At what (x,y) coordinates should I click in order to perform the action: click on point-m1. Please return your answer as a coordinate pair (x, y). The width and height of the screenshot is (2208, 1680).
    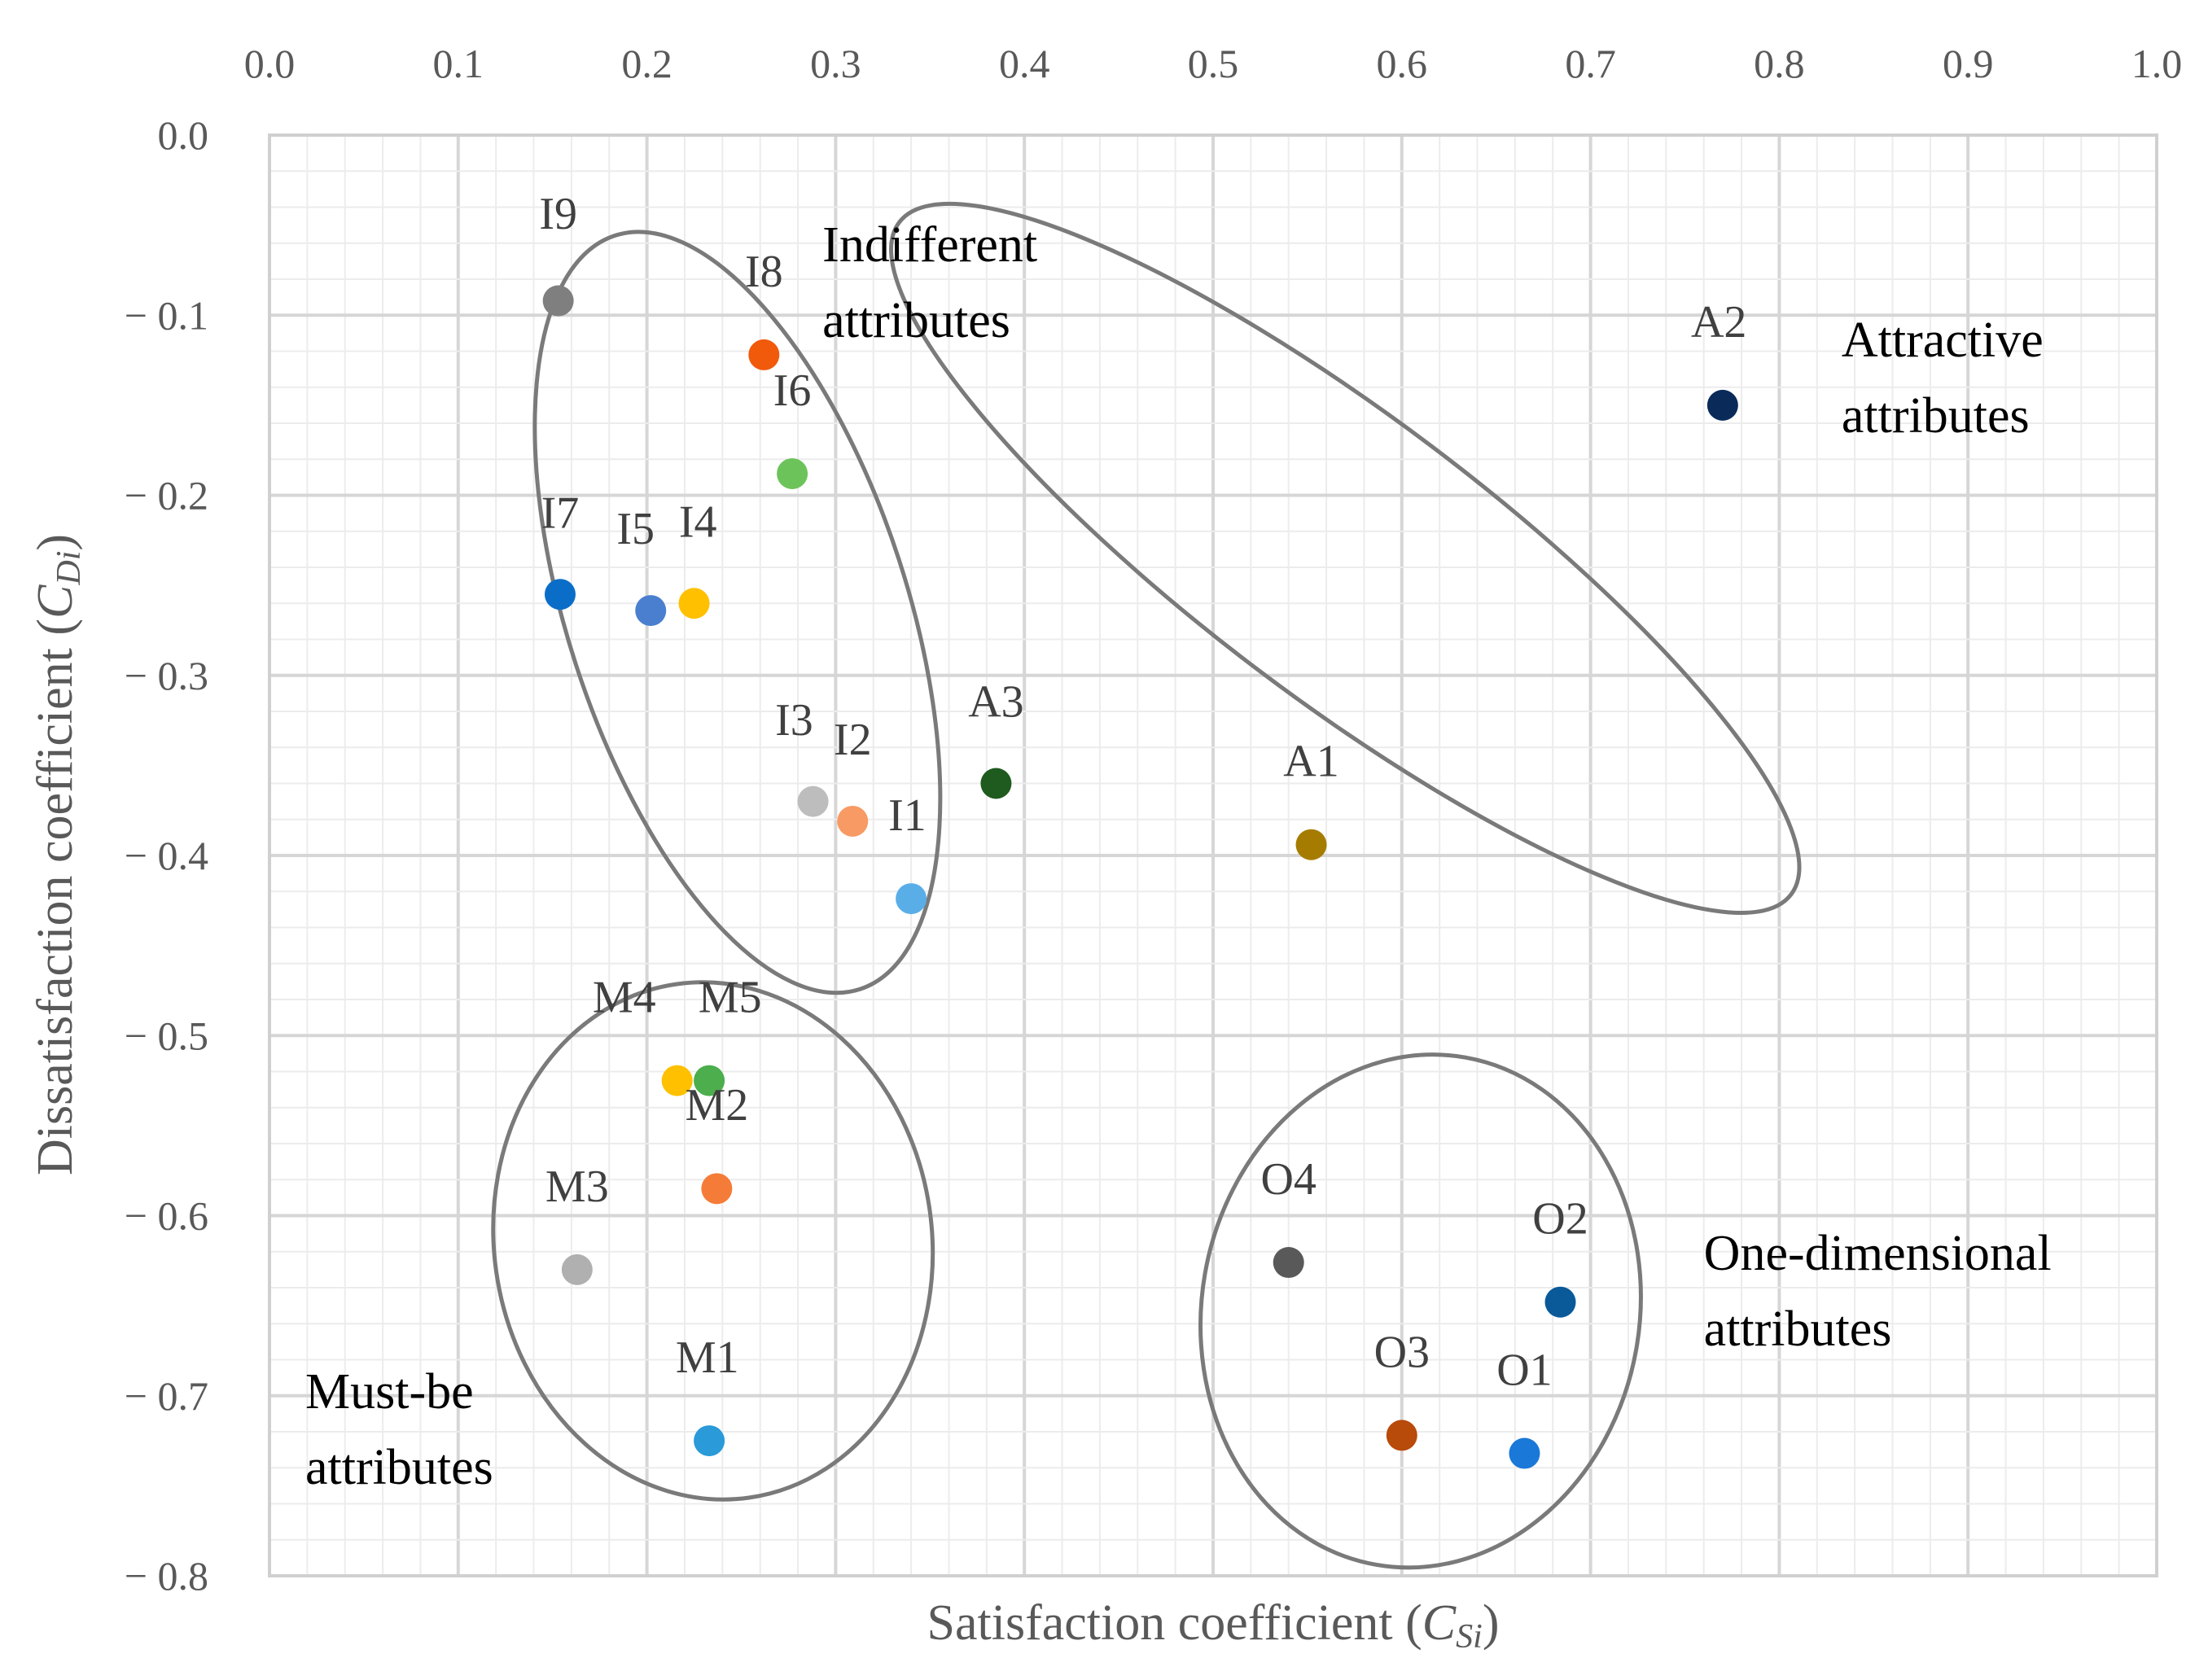
    Looking at the image, I should click on (709, 1441).